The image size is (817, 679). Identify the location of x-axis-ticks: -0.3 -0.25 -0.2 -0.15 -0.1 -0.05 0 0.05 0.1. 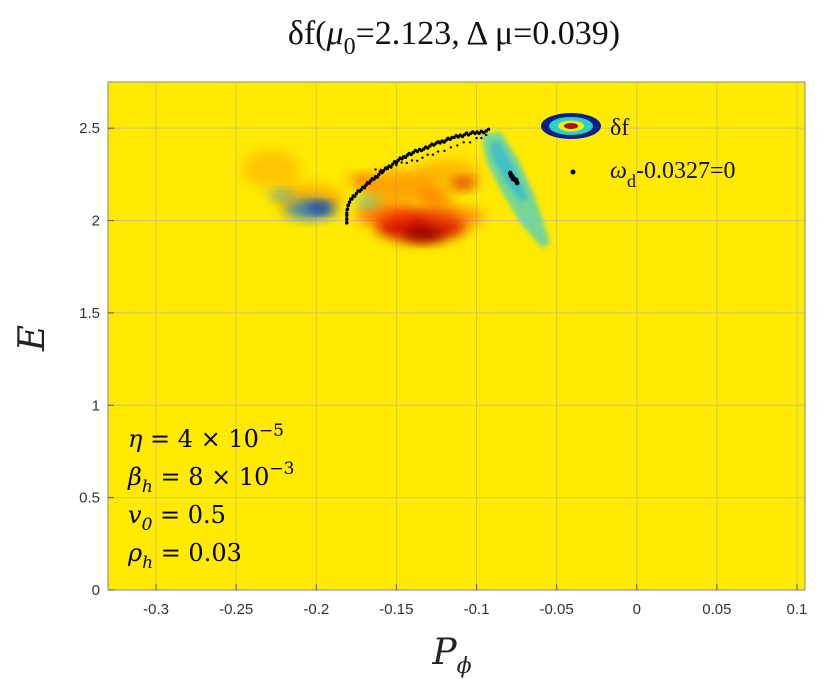
(475, 601).